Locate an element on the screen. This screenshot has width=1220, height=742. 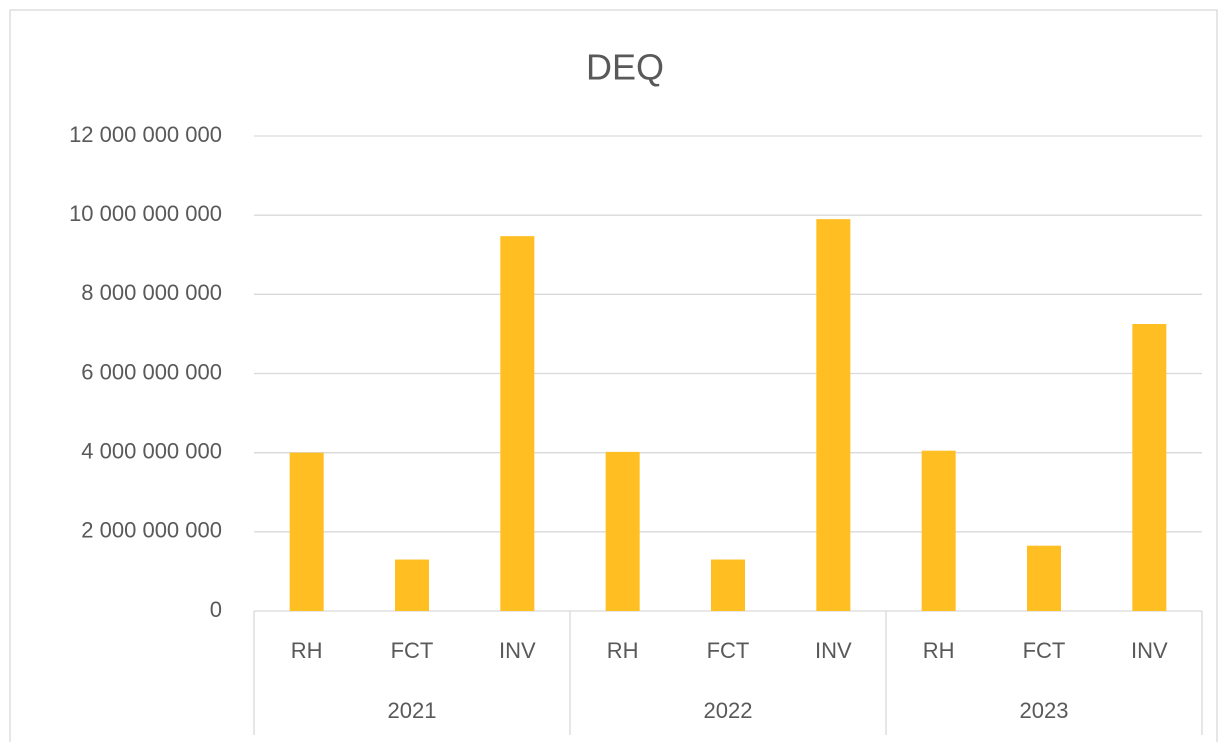
y-tick-label: 10 000 000 000 is located at coordinates (145, 213).